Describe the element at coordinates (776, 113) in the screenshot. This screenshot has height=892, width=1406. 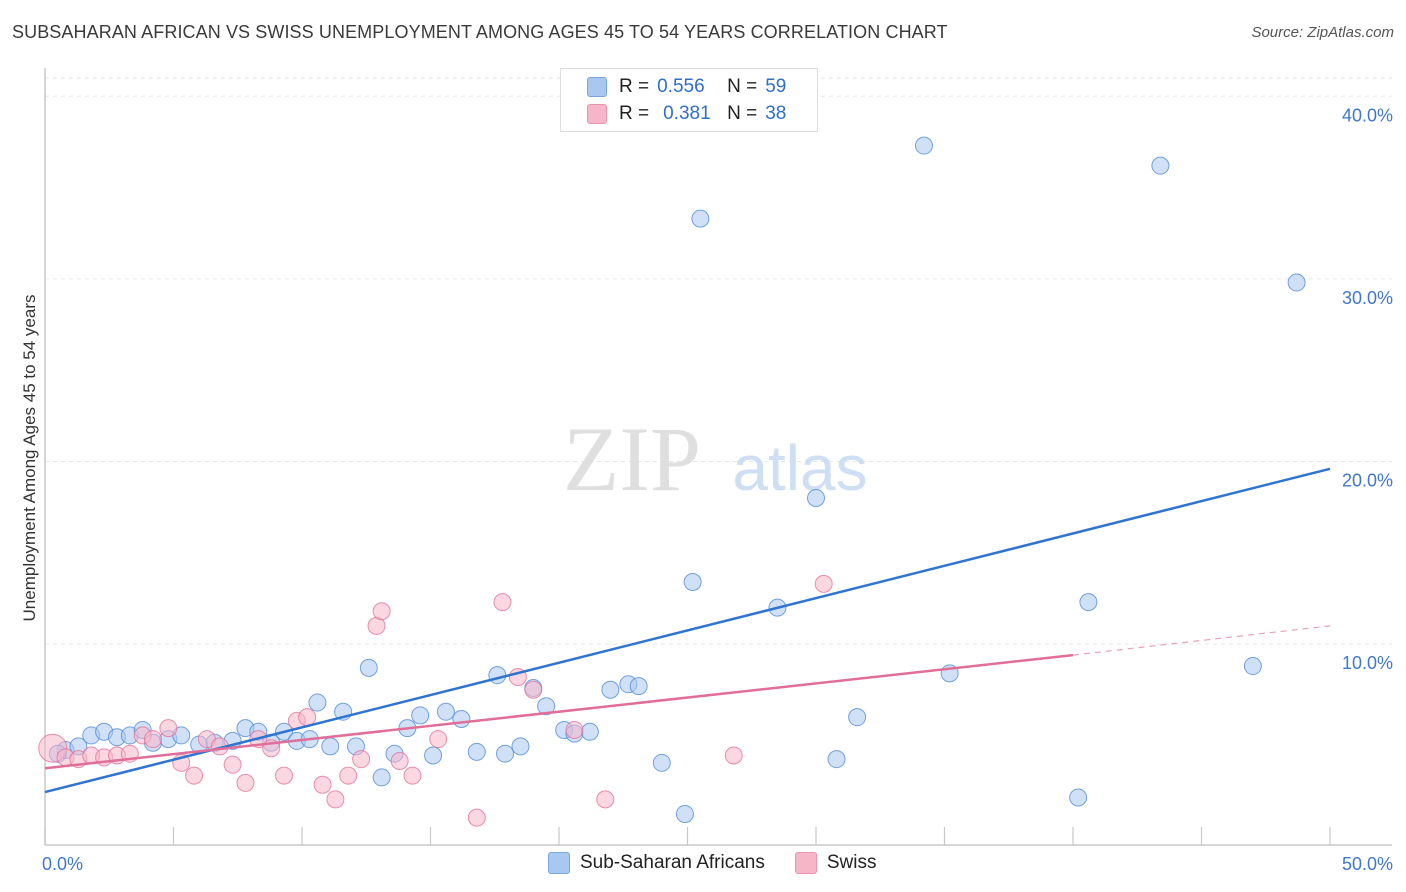
I see `legend-n-value: 38` at that location.